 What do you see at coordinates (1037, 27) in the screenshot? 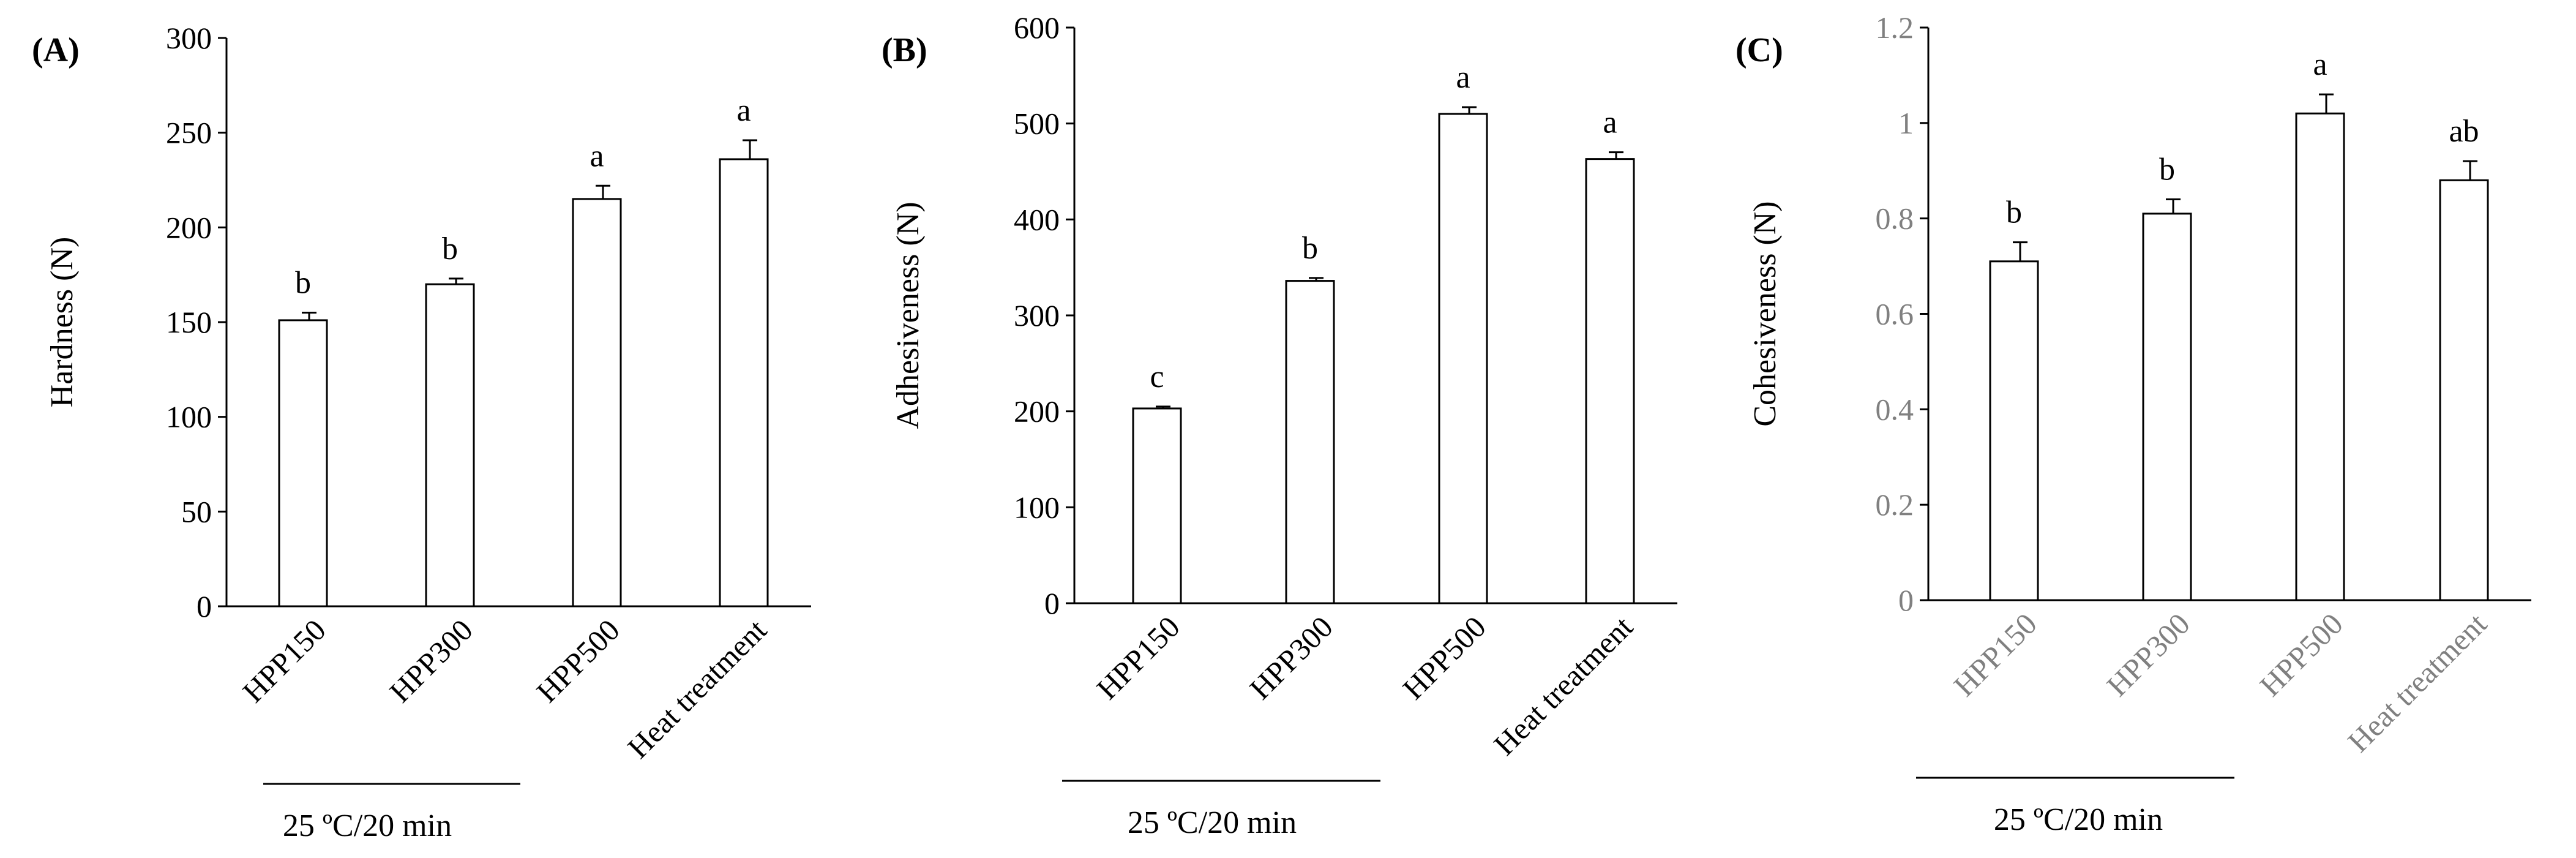
I see `y-tick-label: 600` at bounding box center [1037, 27].